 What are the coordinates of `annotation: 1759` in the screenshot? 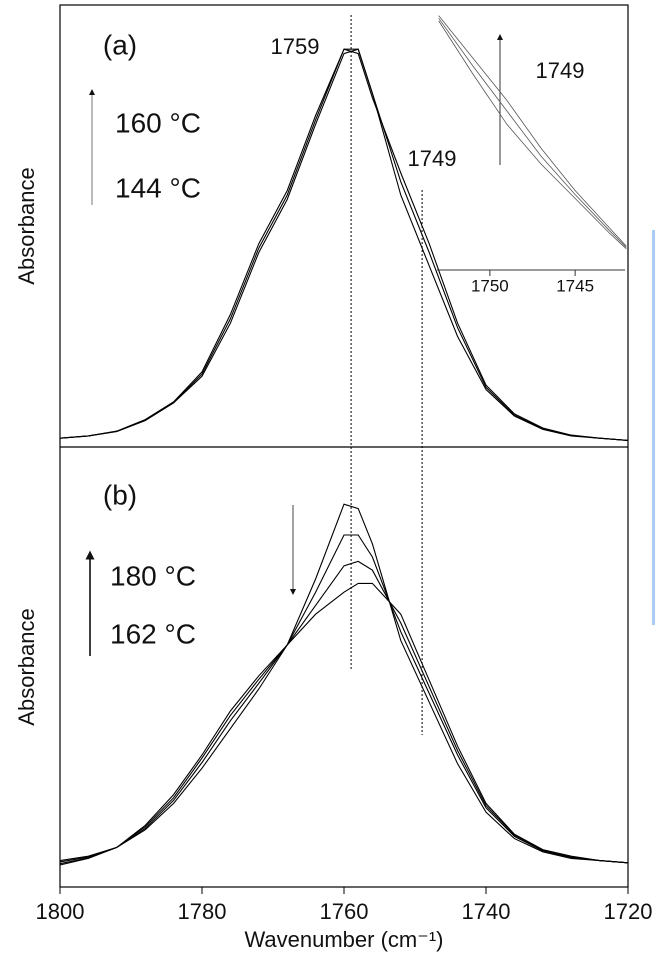 It's located at (295, 46).